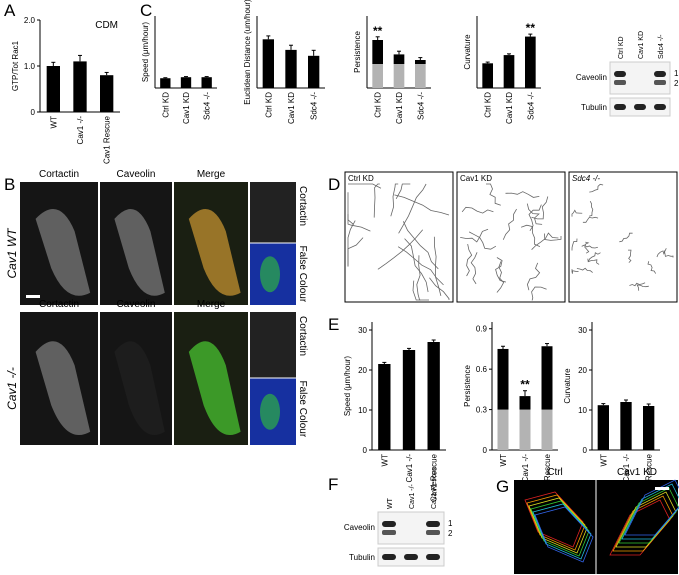 The height and width of the screenshot is (575, 679). What do you see at coordinates (333, 324) in the screenshot?
I see `panel-letter: E` at bounding box center [333, 324].